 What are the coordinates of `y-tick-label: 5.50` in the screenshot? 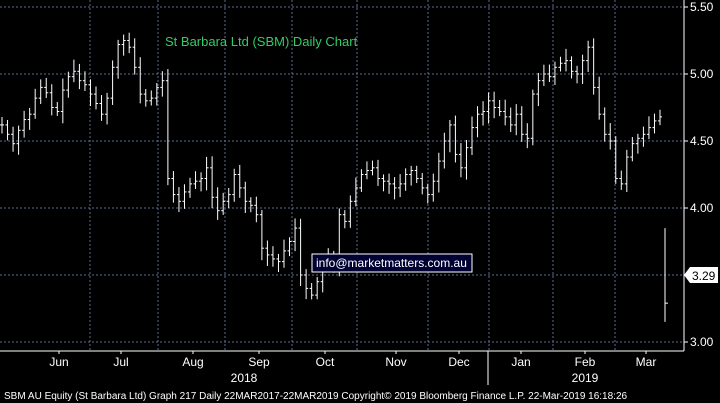 It's located at (702, 7).